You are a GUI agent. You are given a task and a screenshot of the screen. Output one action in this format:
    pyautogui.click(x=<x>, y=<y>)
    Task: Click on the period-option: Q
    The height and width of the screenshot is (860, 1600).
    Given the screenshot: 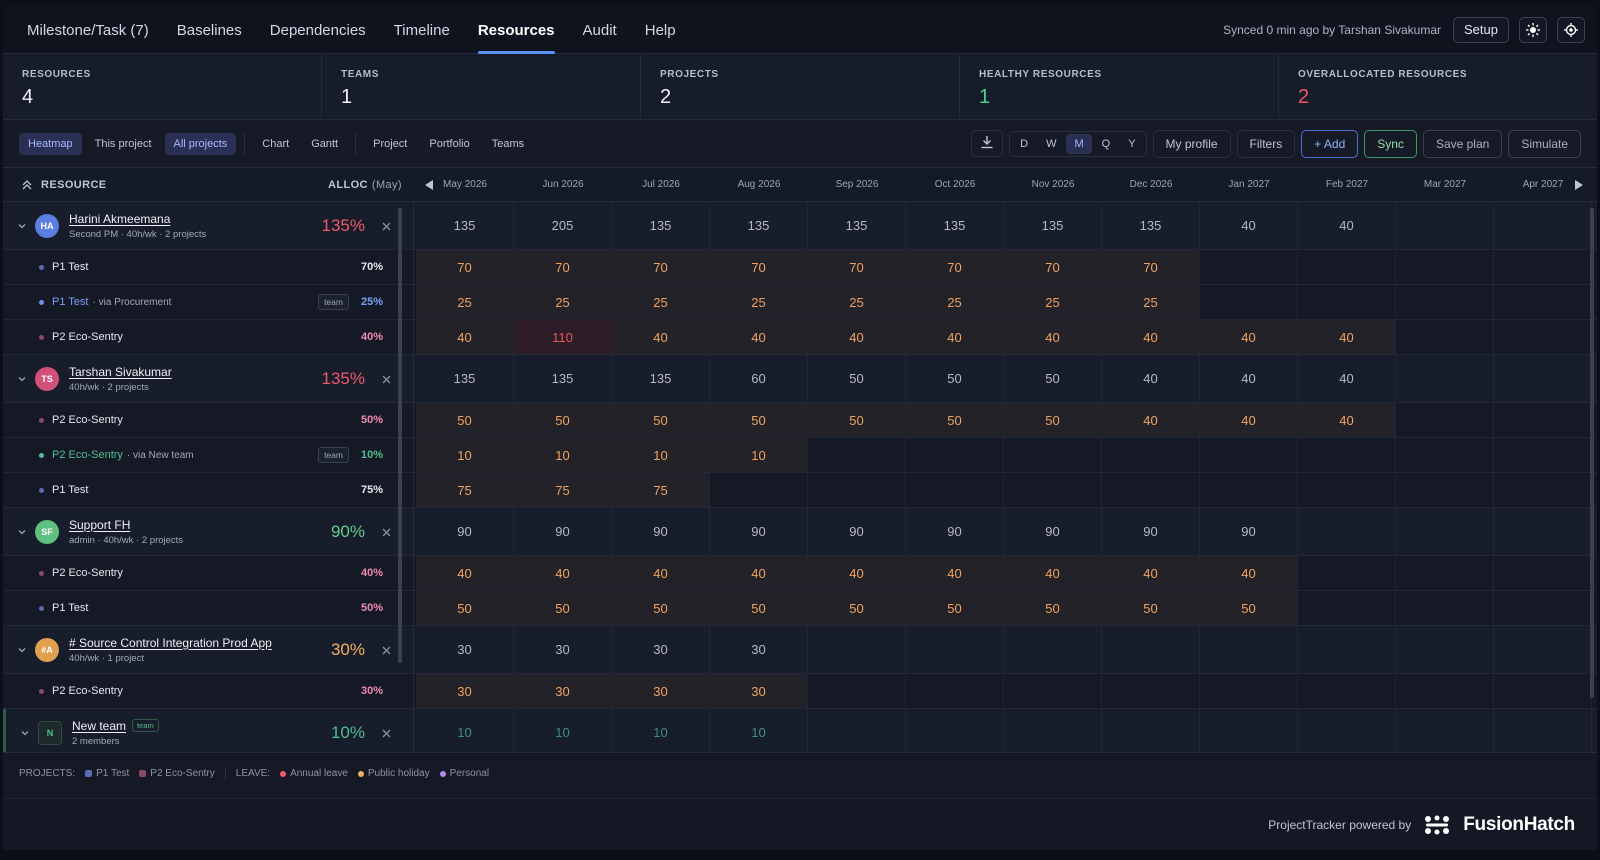 What is the action you would take?
    pyautogui.click(x=1106, y=143)
    